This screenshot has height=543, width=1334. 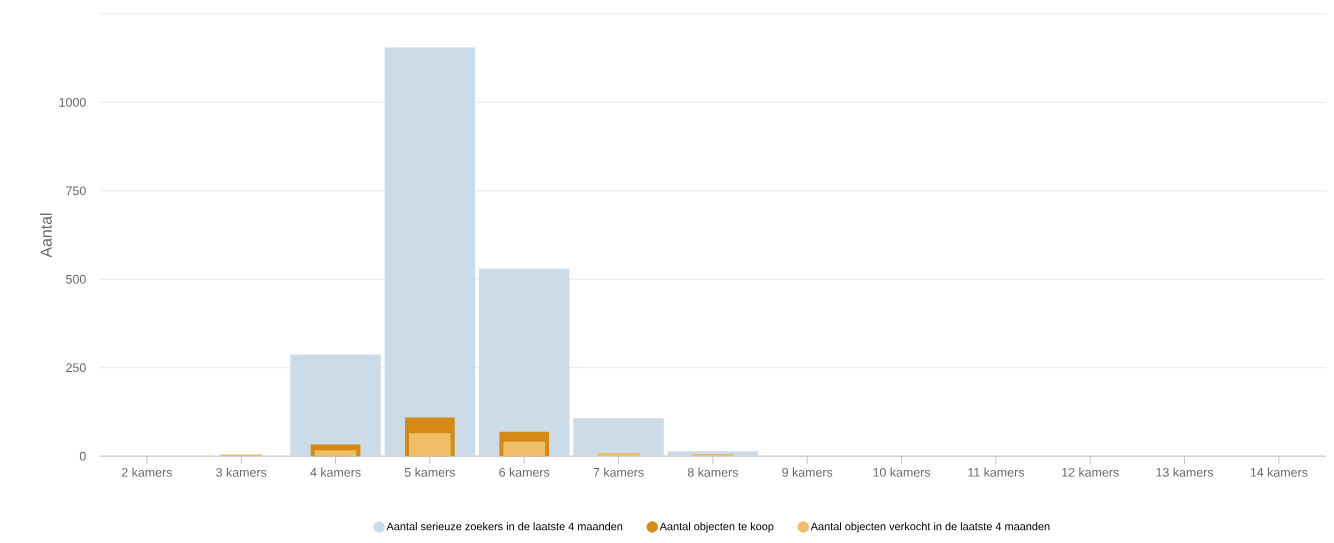 What do you see at coordinates (930, 527) in the screenshot?
I see `legend-label: Aantal objecten verkocht in de laatste 4 maanden` at bounding box center [930, 527].